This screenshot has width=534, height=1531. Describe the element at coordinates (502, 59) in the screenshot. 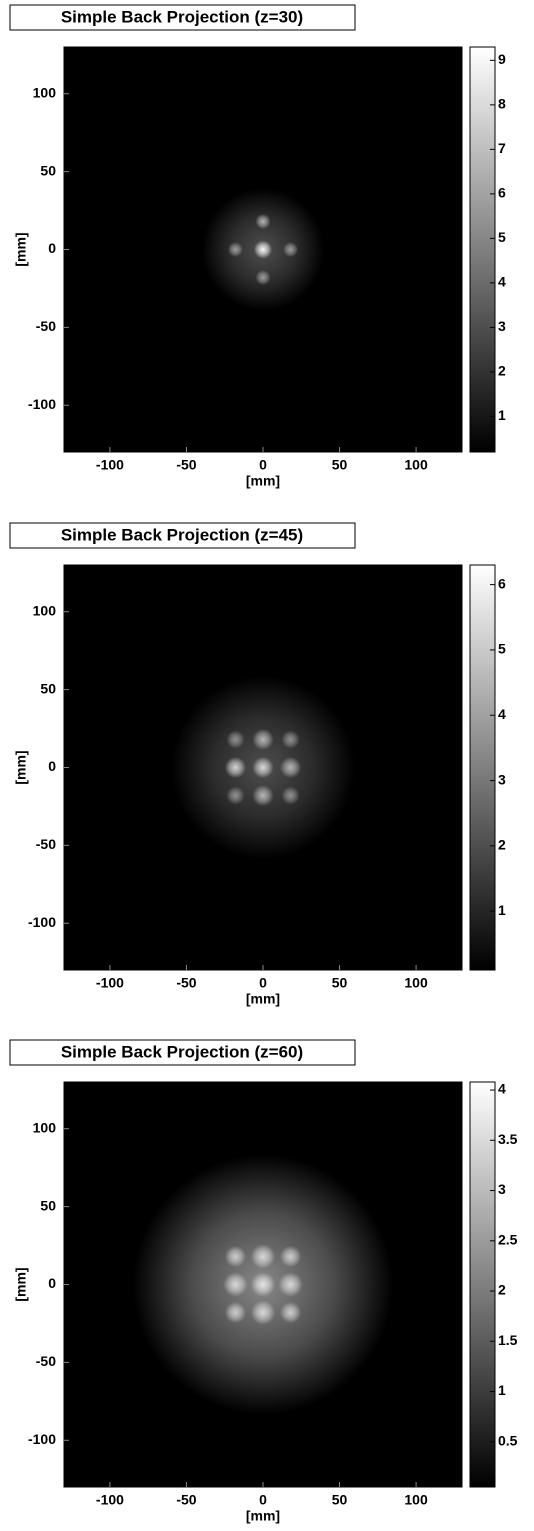

I see `colorbar-tick-label: 9` at that location.